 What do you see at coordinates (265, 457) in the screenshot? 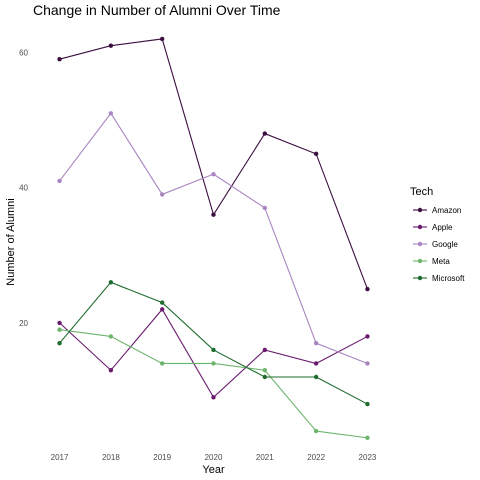
I see `x-tick-label: 2021` at bounding box center [265, 457].